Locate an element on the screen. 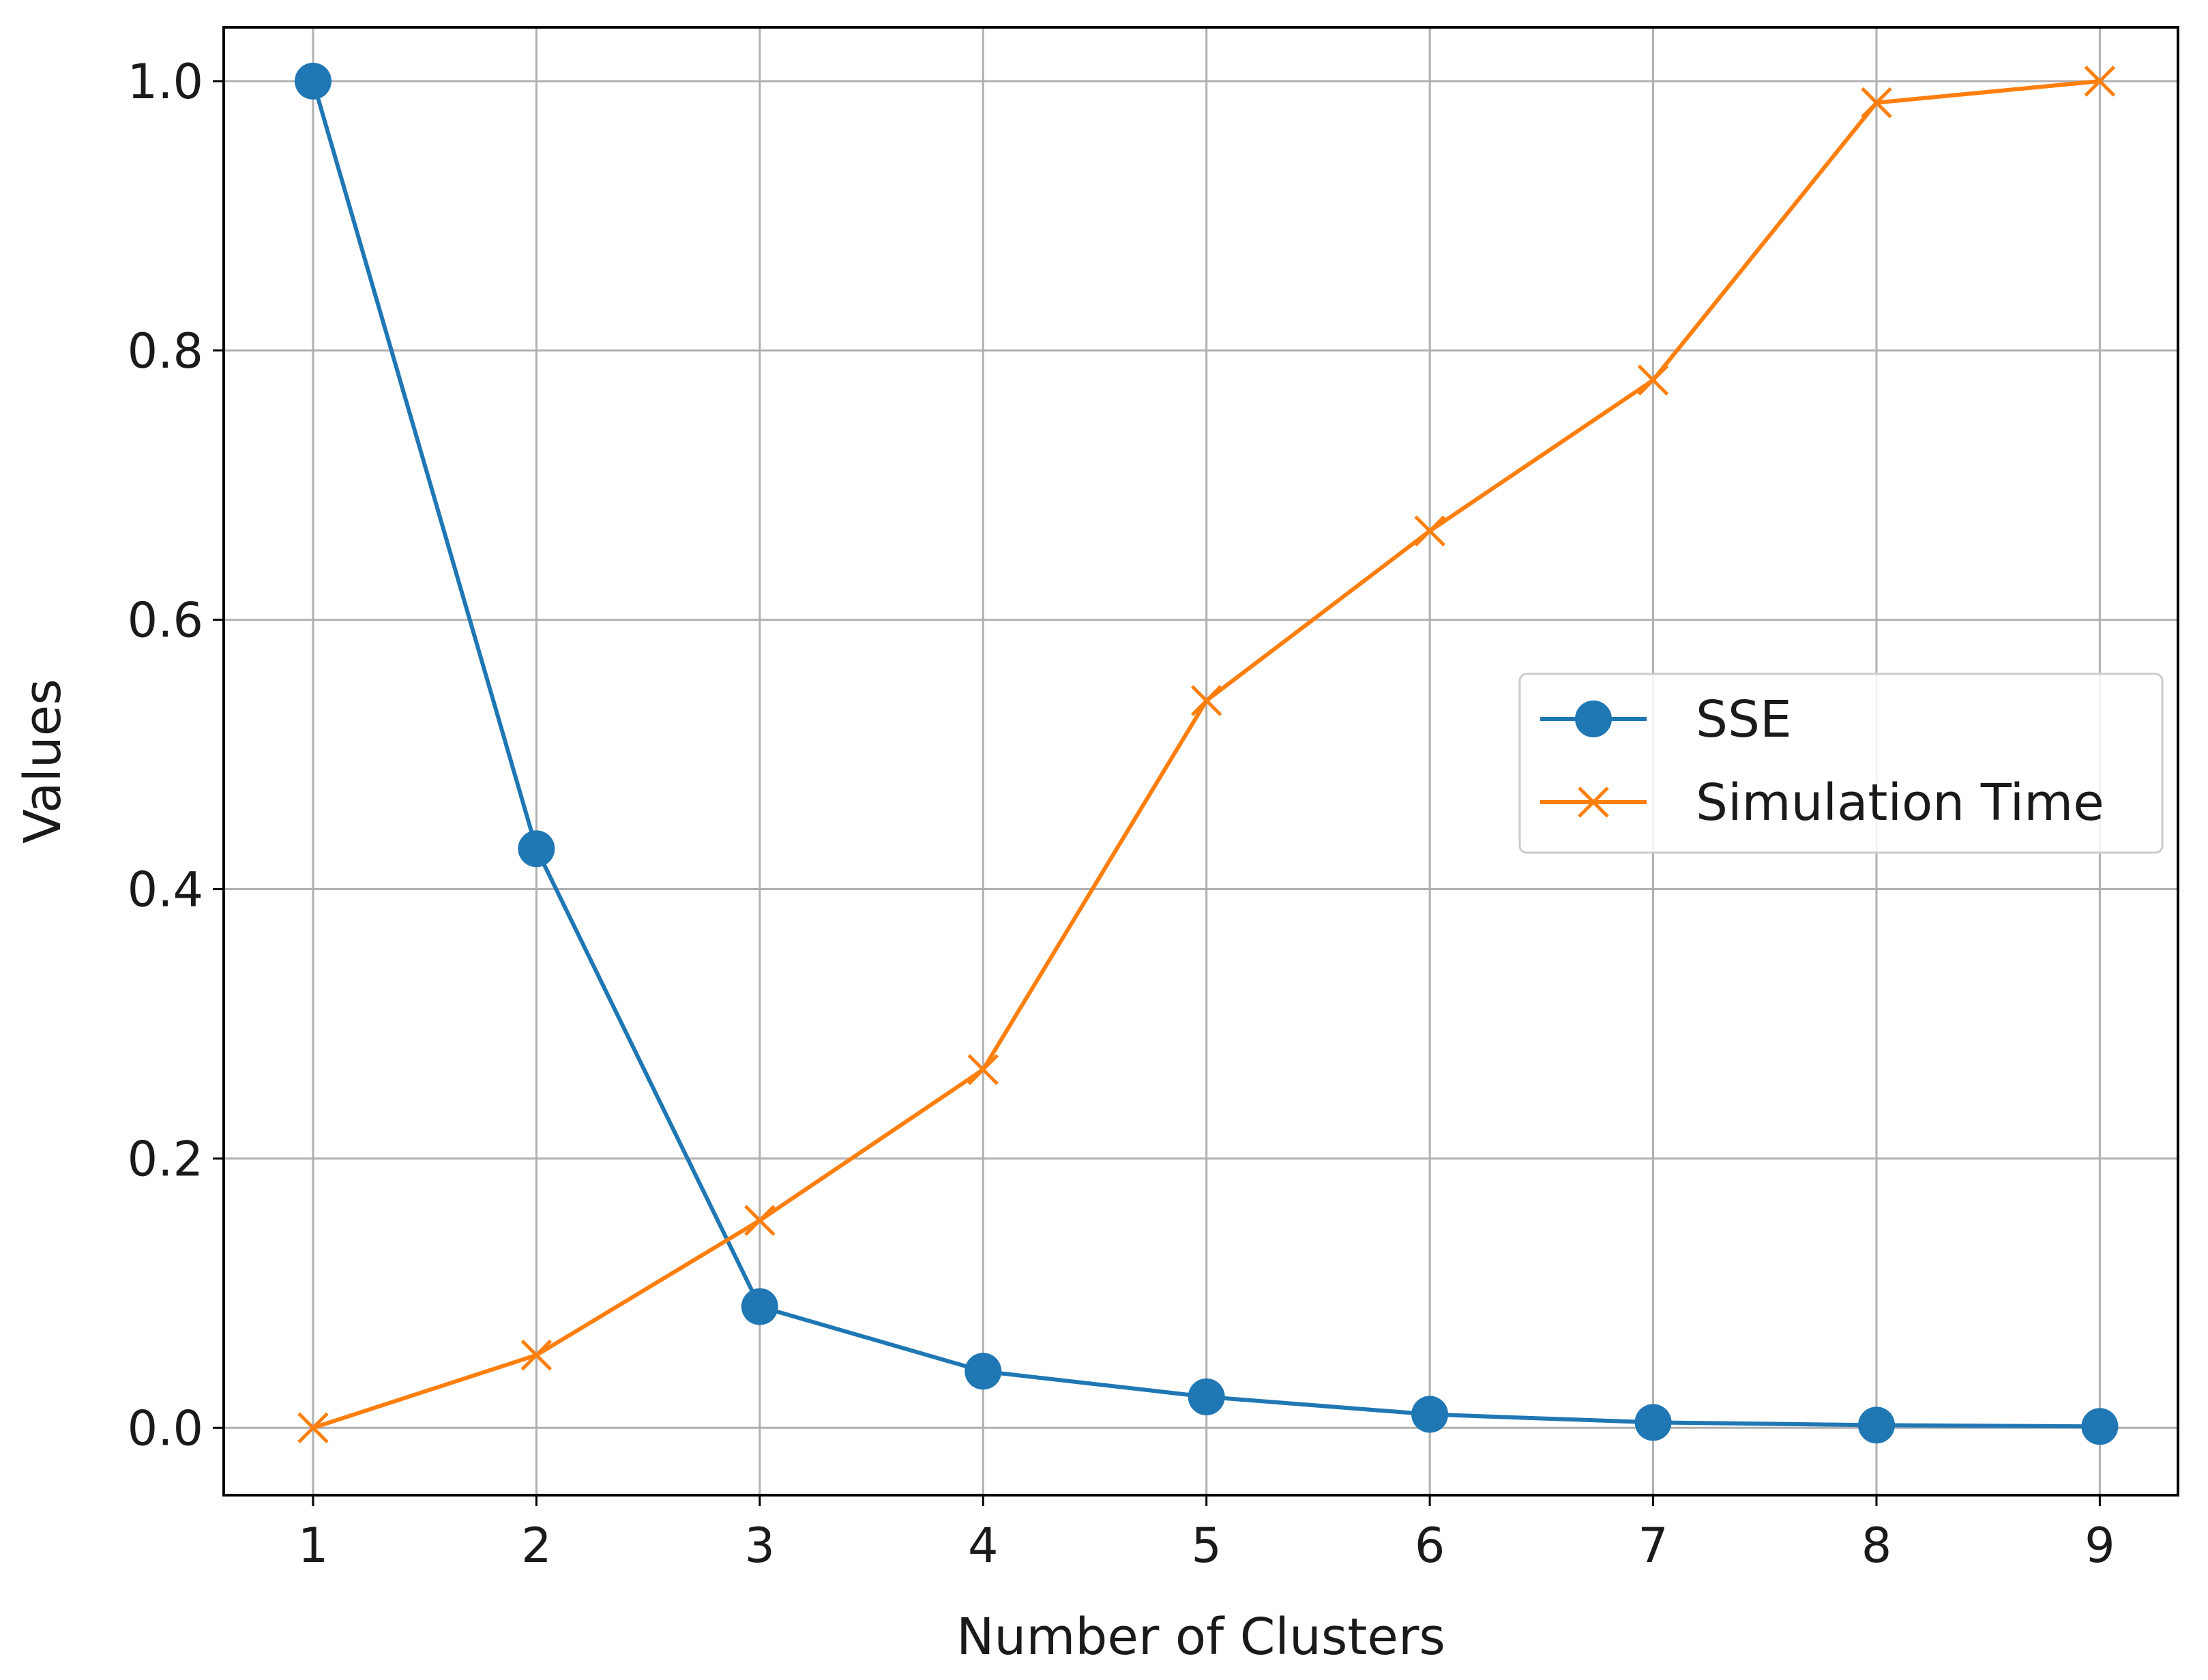 The width and height of the screenshot is (2208, 1680). legend: SSE Simulation Time is located at coordinates (1841, 763).